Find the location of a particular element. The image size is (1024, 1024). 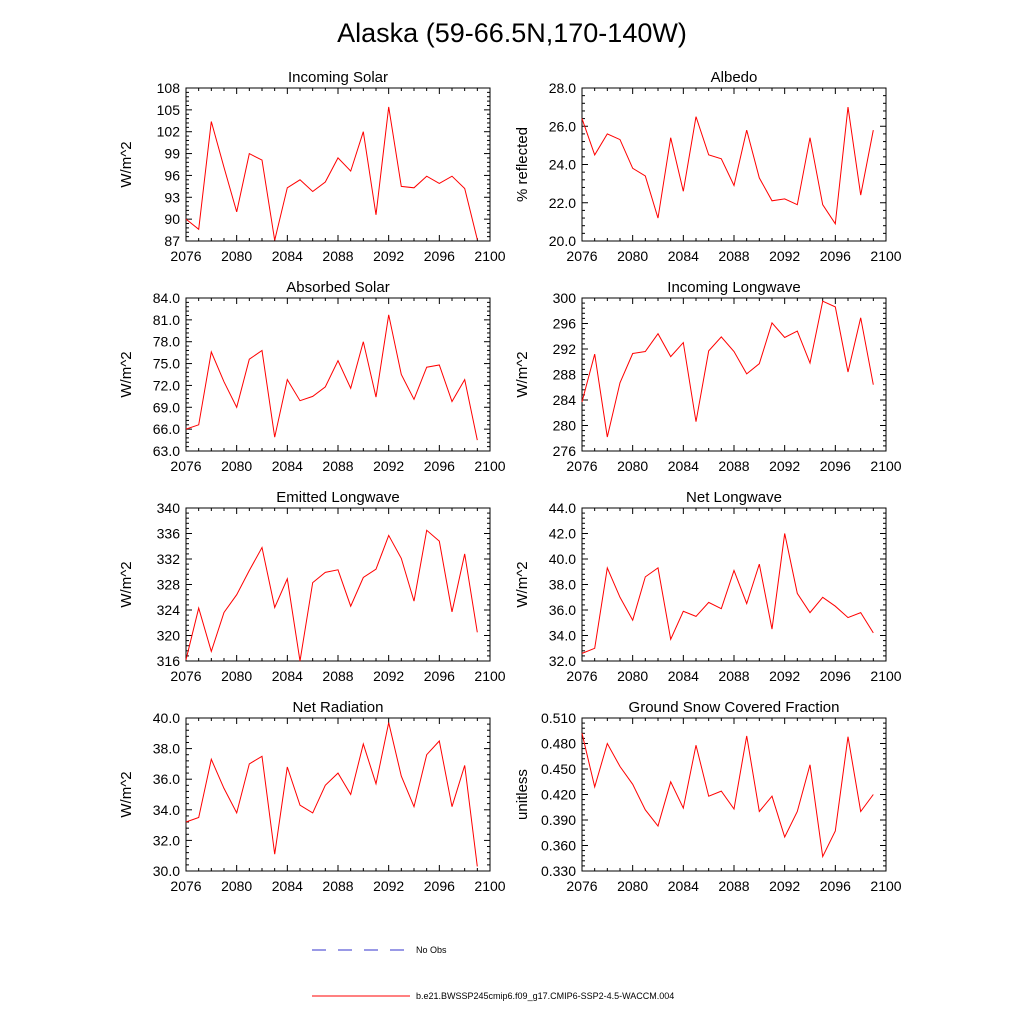

y-tick-label: 34.0 is located at coordinates (562, 636).